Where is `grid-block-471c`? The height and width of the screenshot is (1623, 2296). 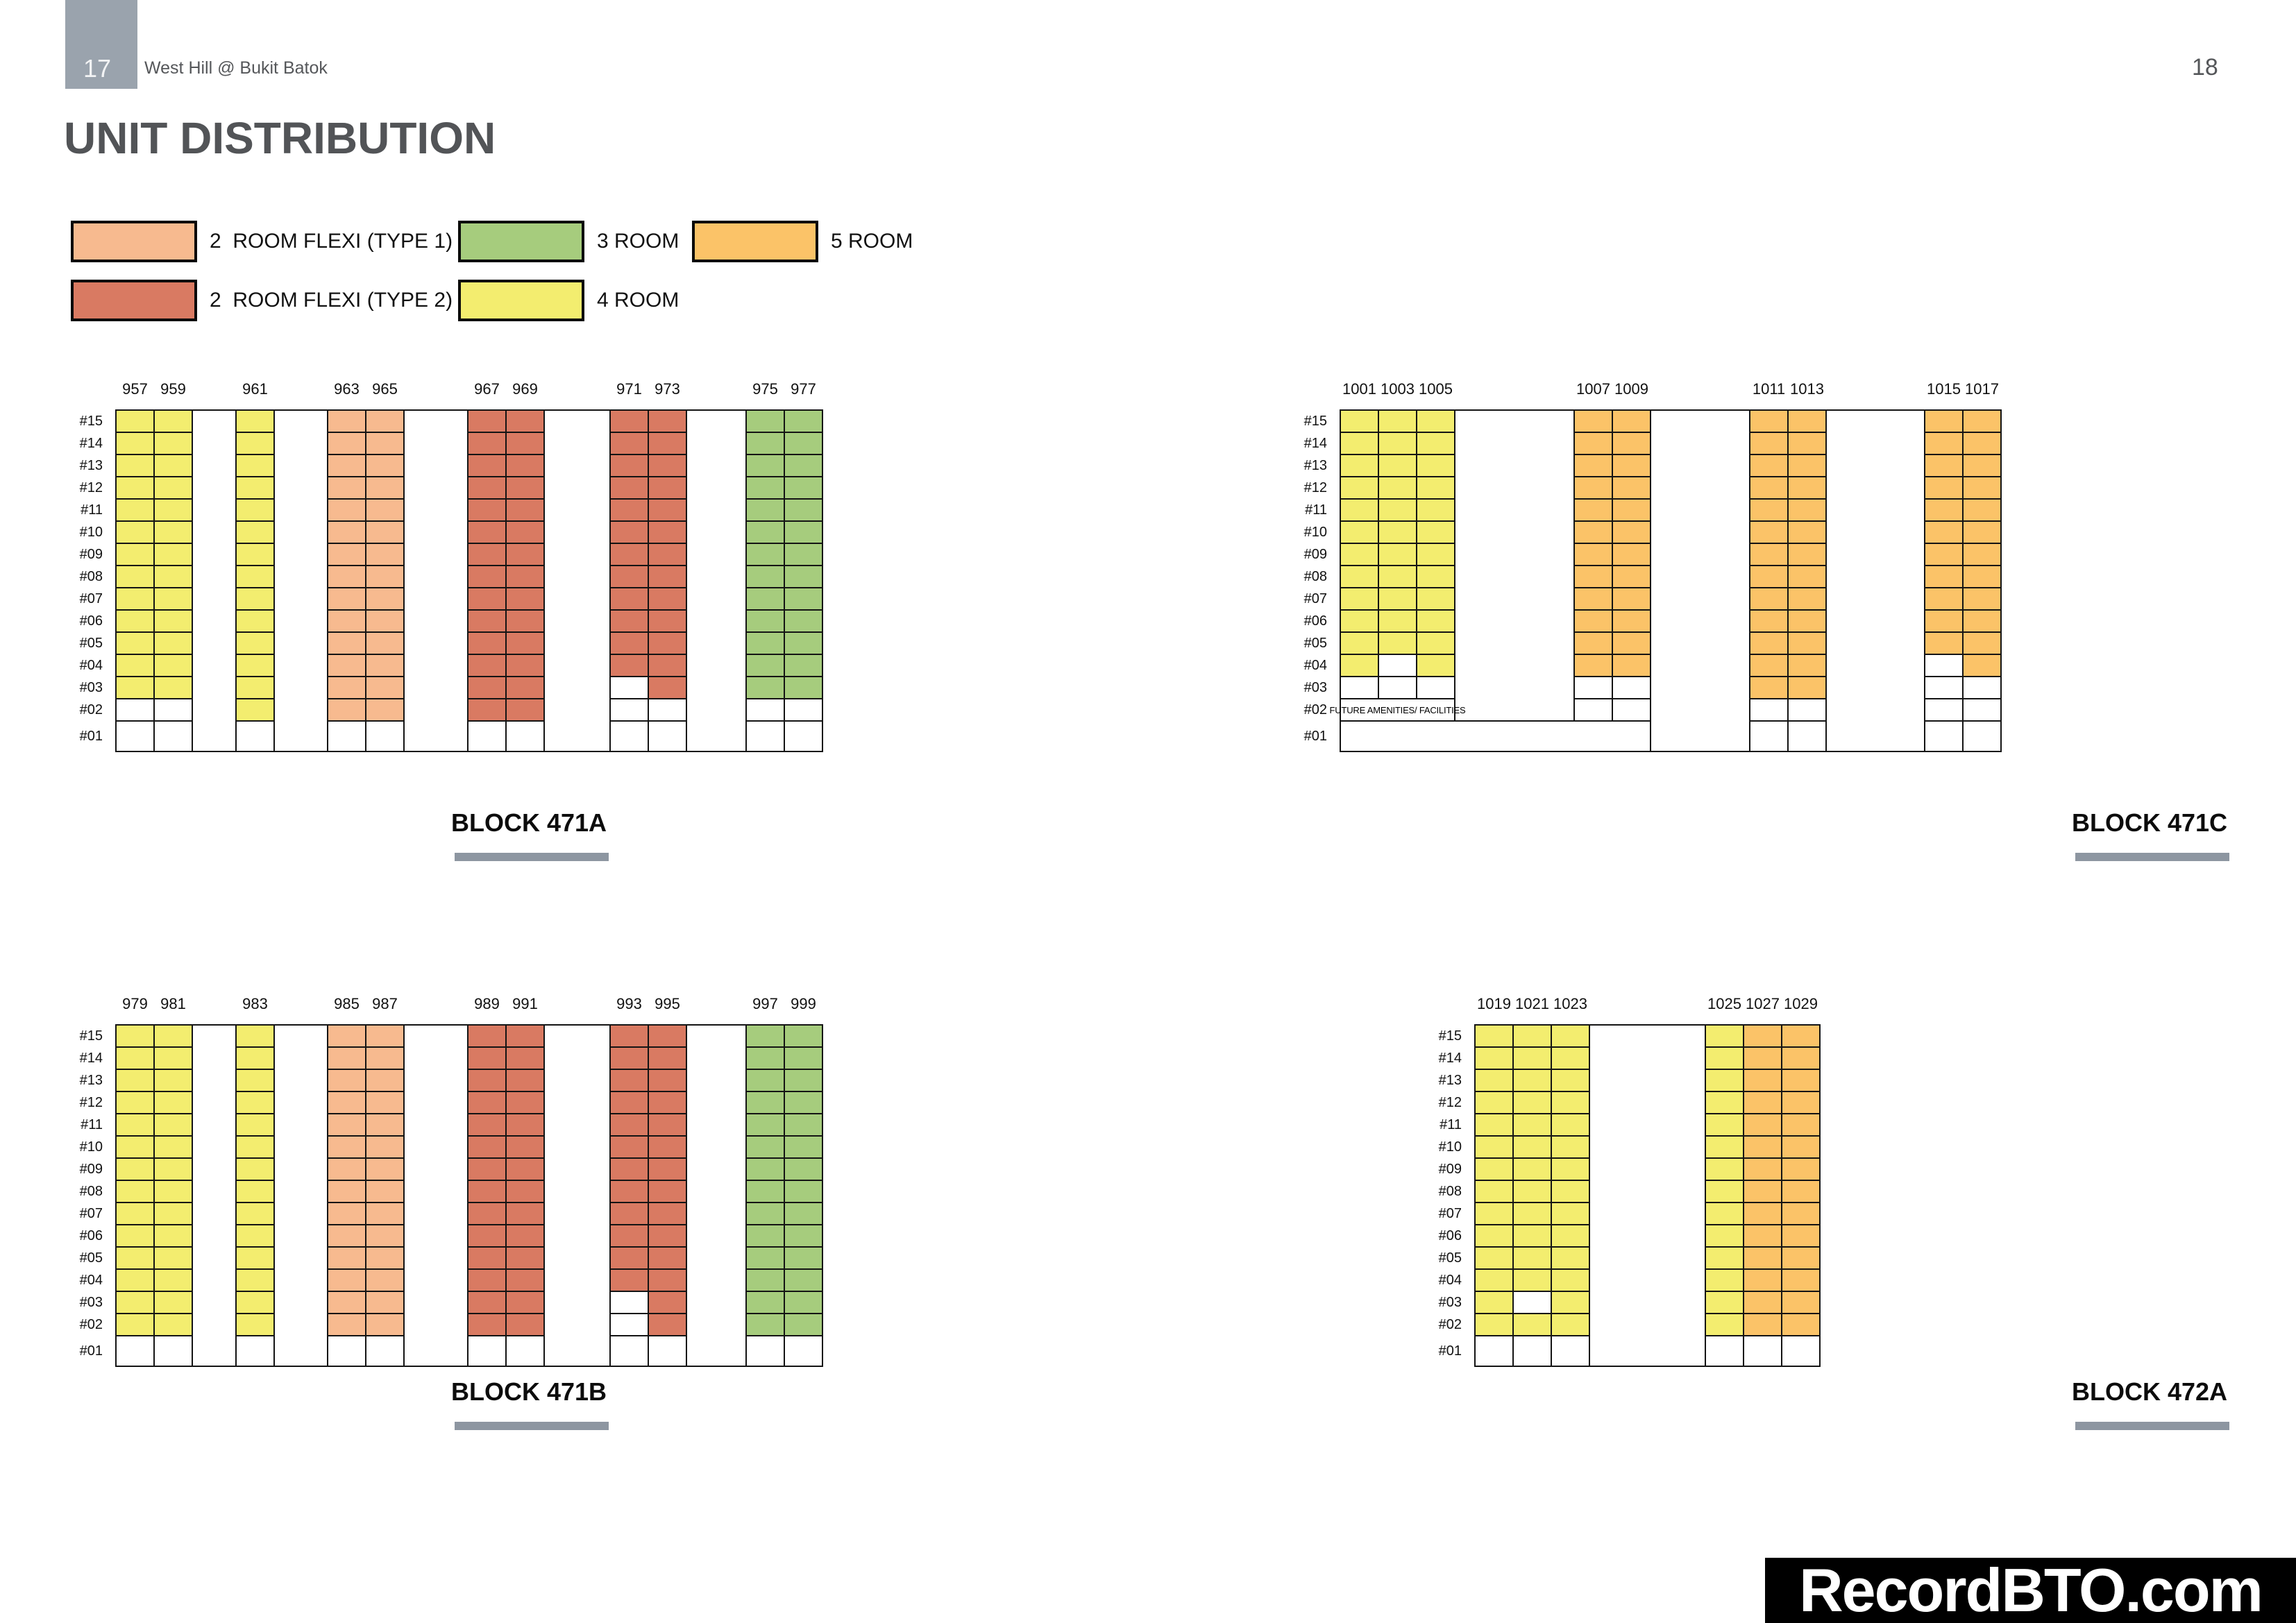
grid-block-471c is located at coordinates (1671, 580).